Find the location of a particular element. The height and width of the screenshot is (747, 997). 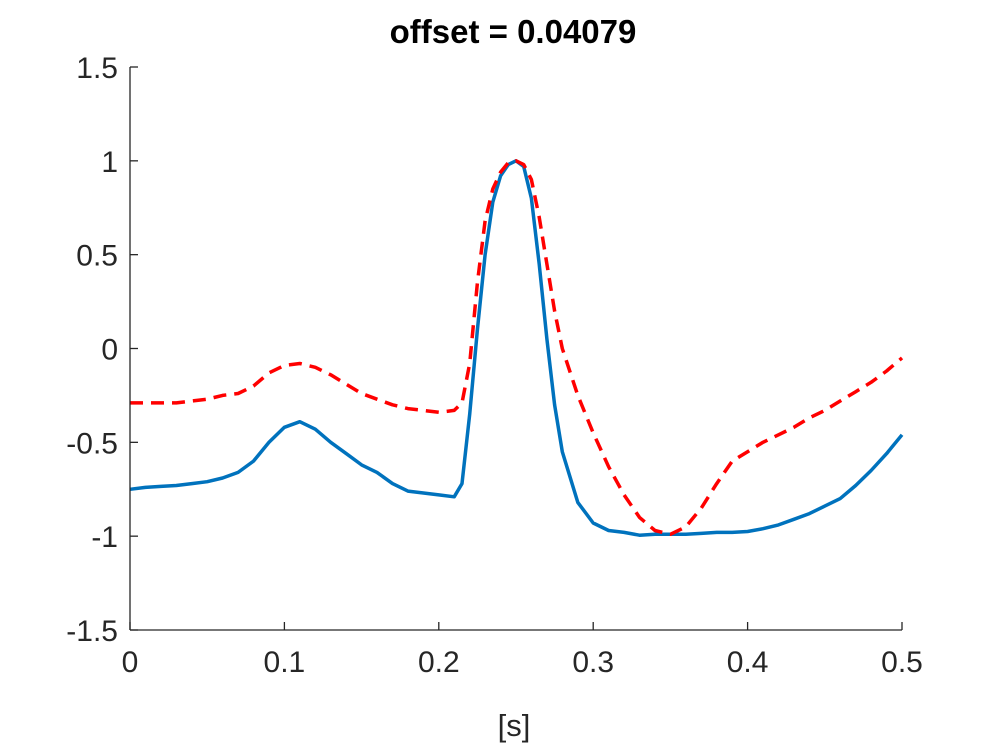

y-tick-label: 0.5 is located at coordinates (97, 256).